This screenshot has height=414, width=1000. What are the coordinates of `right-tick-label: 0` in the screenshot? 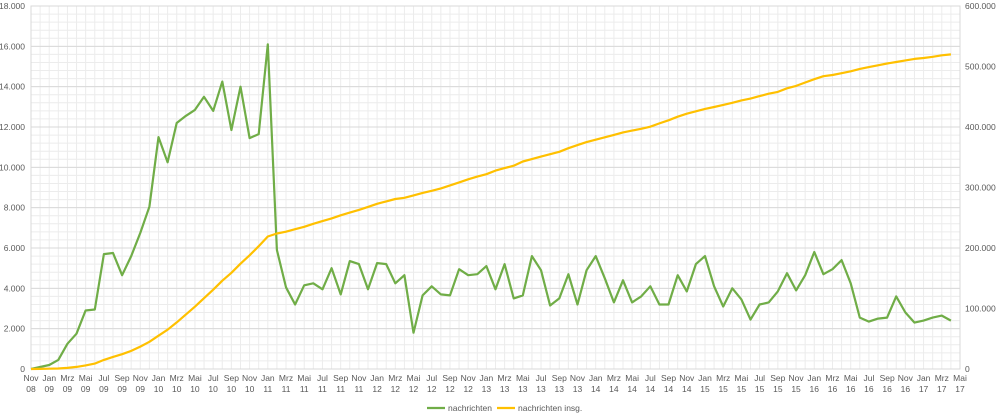 It's located at (967, 369).